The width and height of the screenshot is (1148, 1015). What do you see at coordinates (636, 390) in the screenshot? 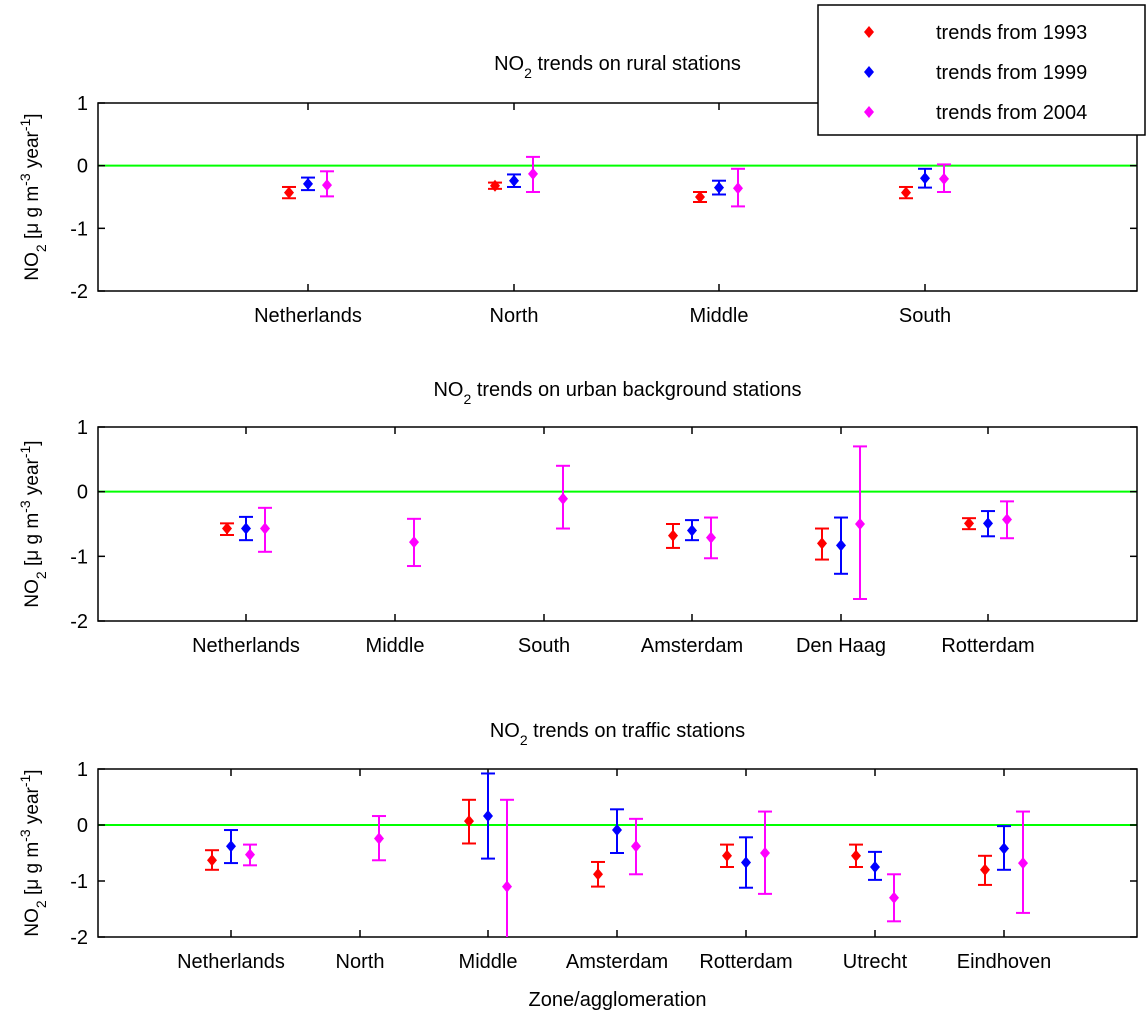
I see `text-part: trends on urban background stations` at bounding box center [636, 390].